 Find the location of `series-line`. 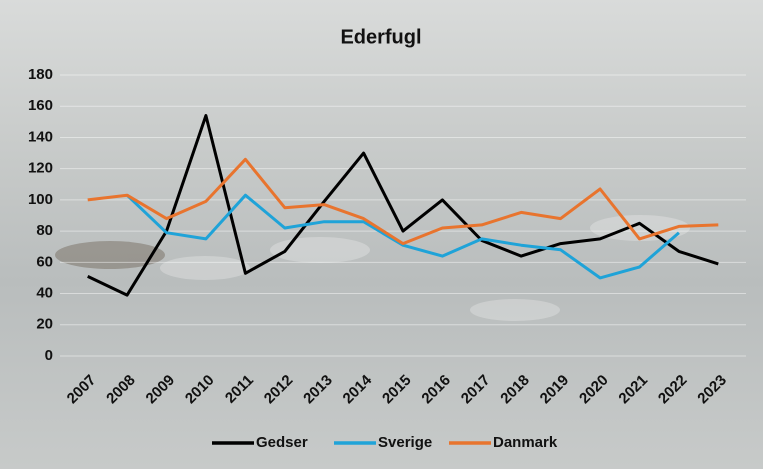

series-line is located at coordinates (403, 236).